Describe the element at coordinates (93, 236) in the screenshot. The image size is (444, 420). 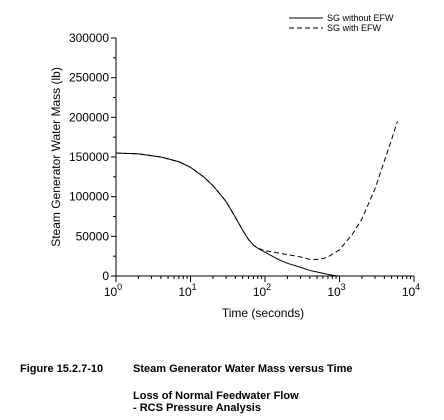
I see `y-tick-label: 50000` at that location.